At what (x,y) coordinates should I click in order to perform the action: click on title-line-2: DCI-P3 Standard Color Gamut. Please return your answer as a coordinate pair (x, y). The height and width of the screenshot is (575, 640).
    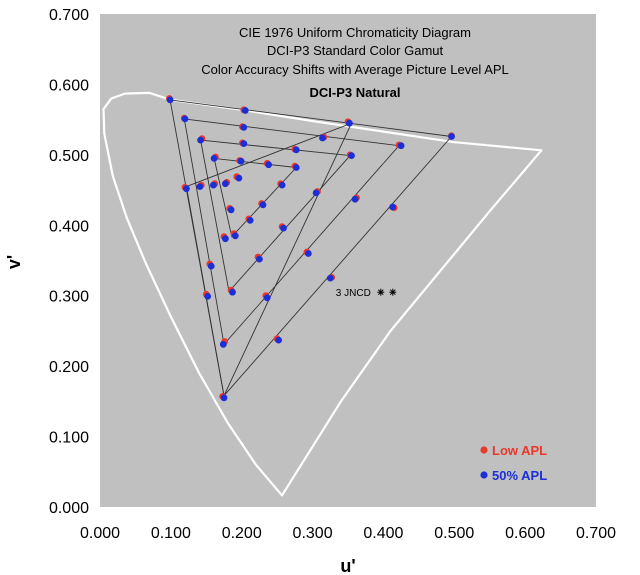
    Looking at the image, I should click on (355, 50).